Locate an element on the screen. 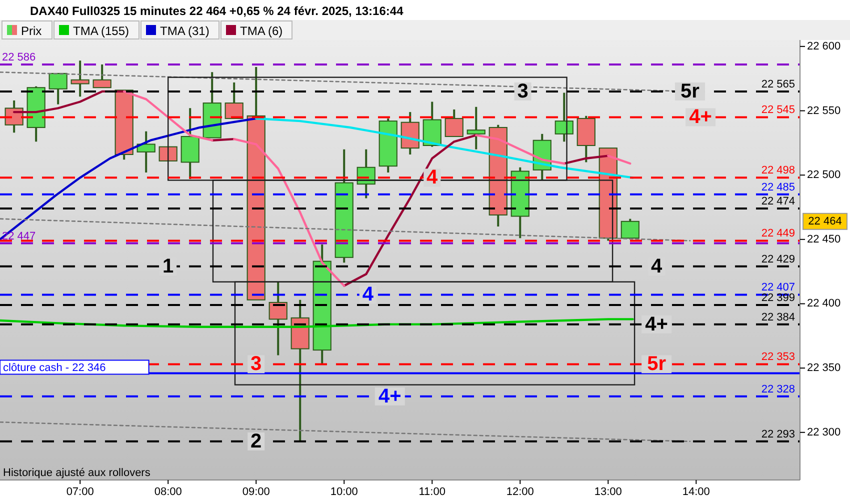 This screenshot has height=500, width=850. y-tick-label: 22 350 is located at coordinates (824, 368).